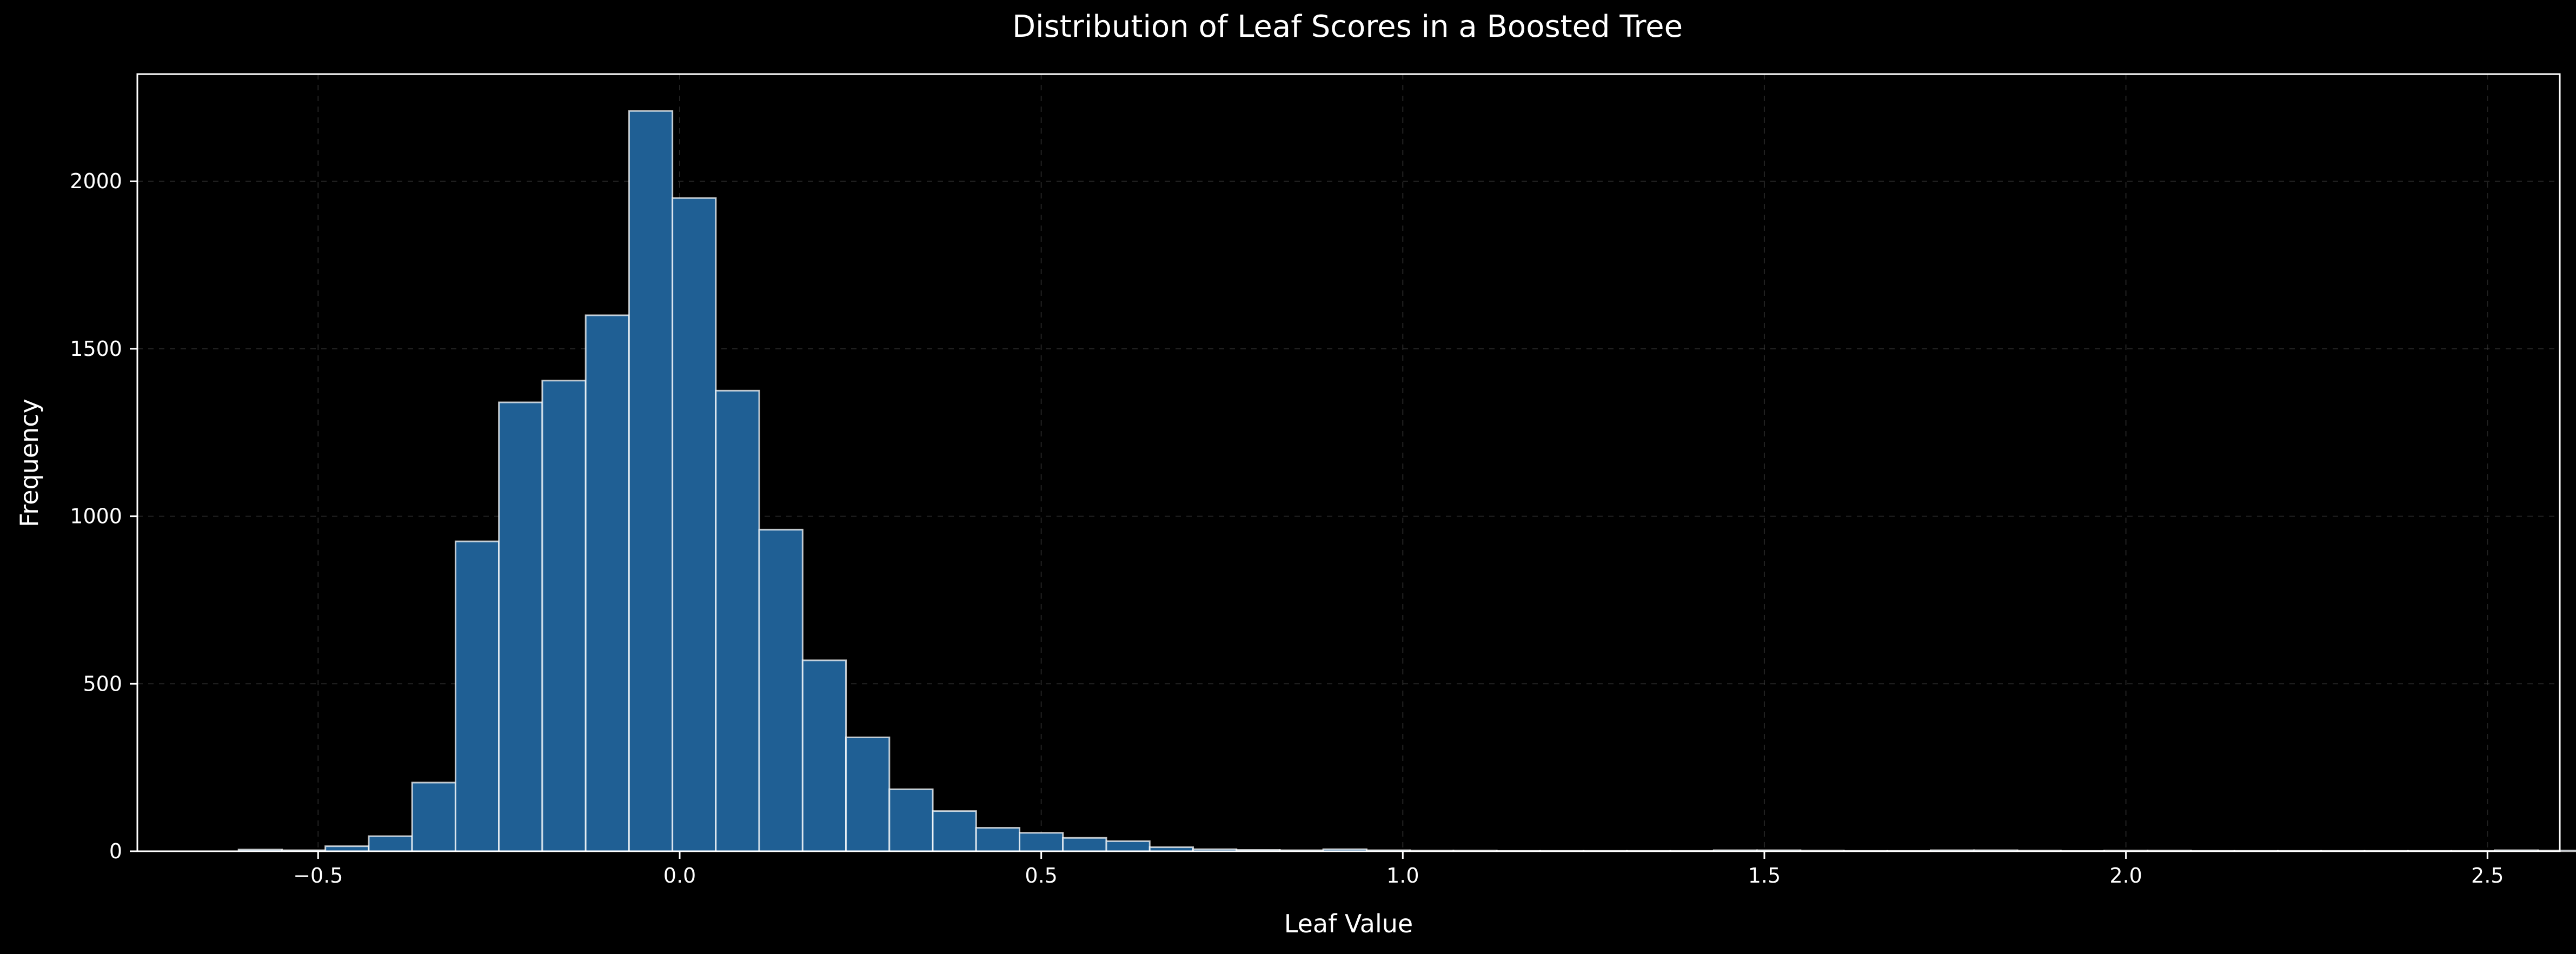 This screenshot has width=2576, height=954. Describe the element at coordinates (2125, 875) in the screenshot. I see `x-tick-label: 2.0` at that location.